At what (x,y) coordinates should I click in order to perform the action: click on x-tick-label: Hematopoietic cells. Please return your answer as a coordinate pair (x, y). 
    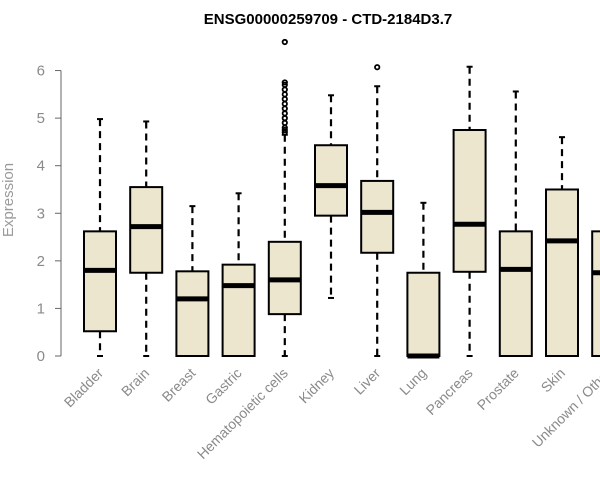
    Looking at the image, I should click on (242, 413).